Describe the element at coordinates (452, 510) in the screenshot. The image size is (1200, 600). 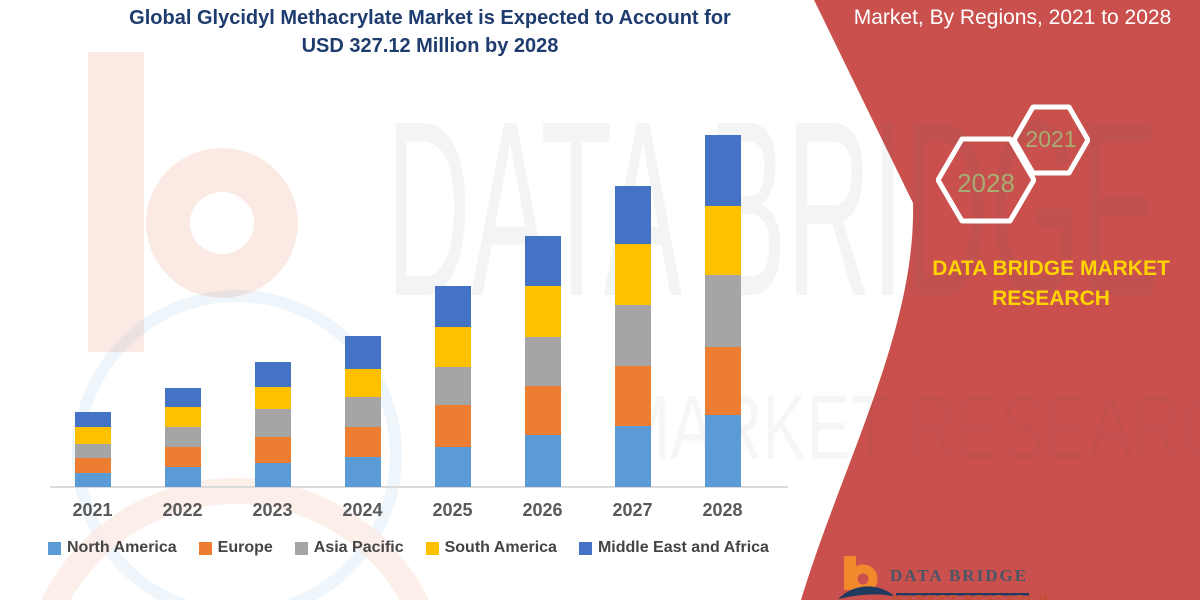
I see `x-axis-tick-label: 2025` at that location.